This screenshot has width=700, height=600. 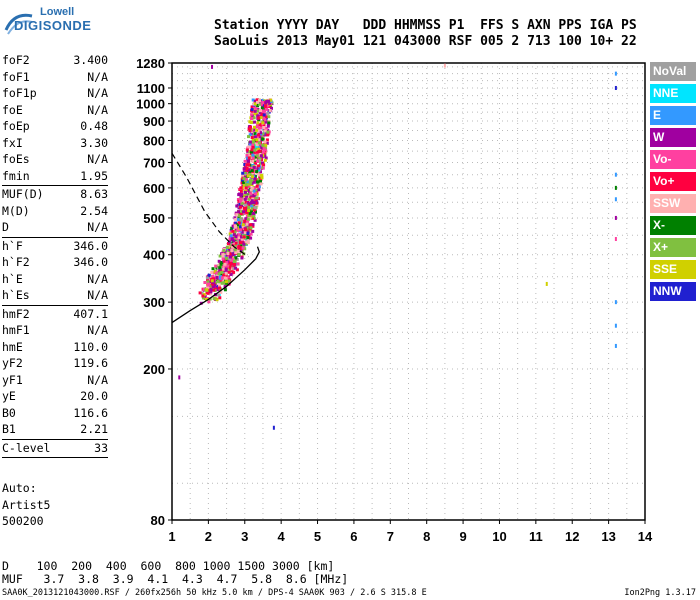 I want to click on param-row: foE N/A, so click(x=55, y=110).